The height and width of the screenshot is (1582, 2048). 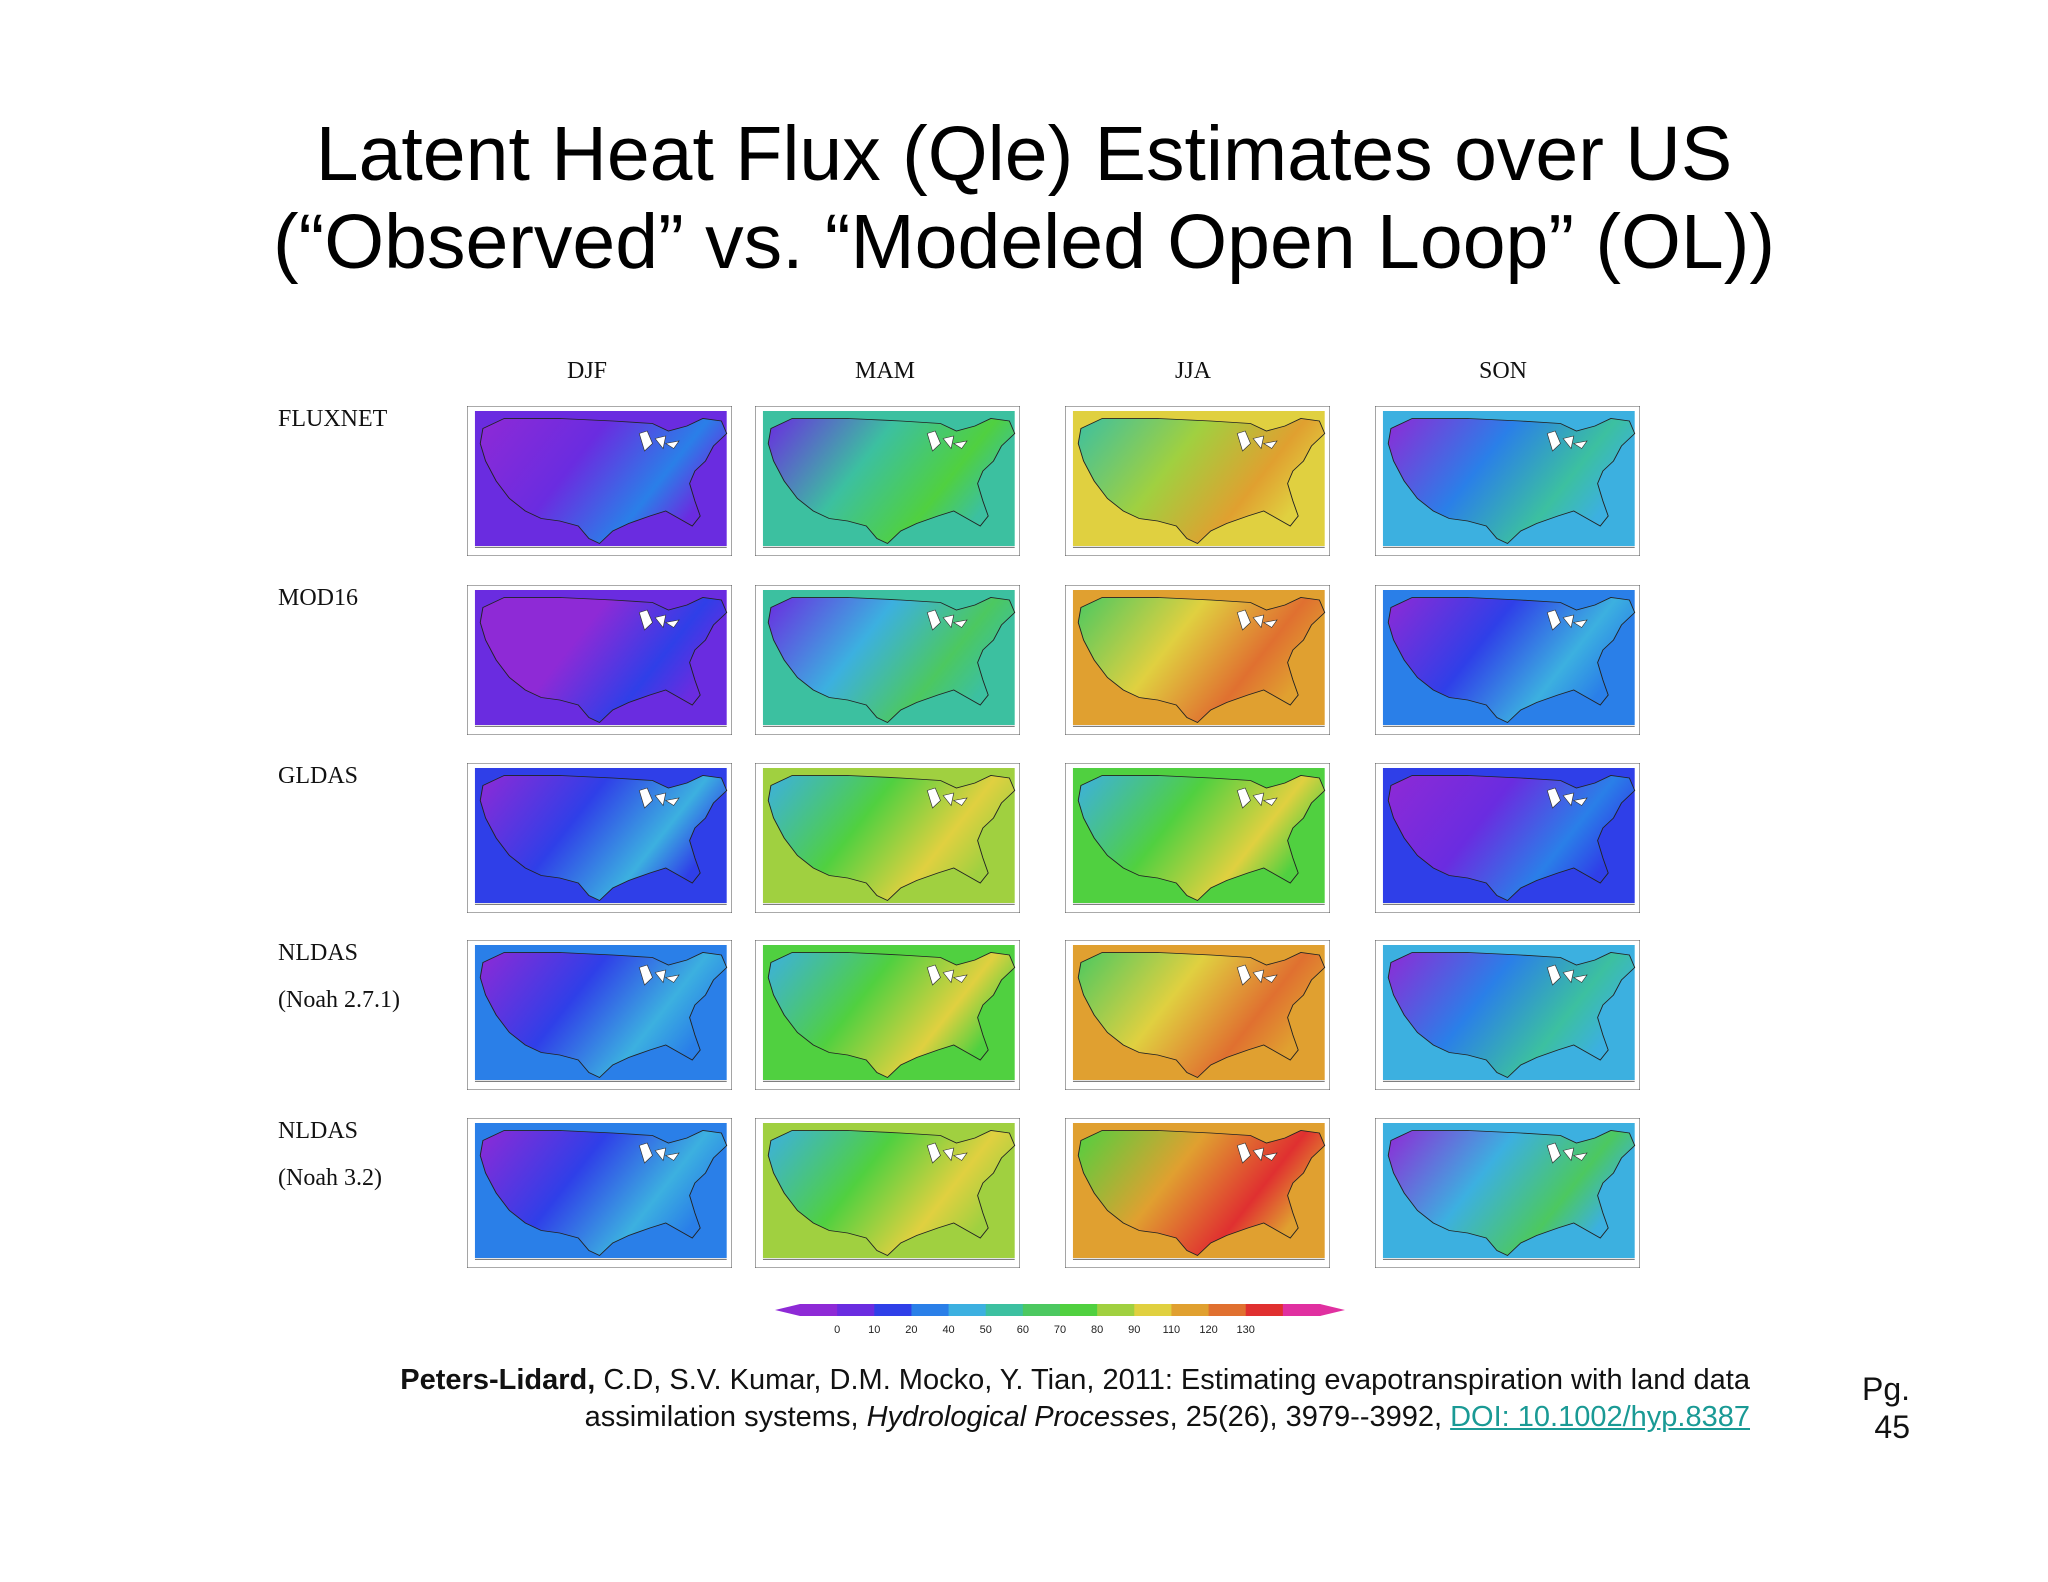 I want to click on page-prefix: Pg., so click(x=1885, y=1389).